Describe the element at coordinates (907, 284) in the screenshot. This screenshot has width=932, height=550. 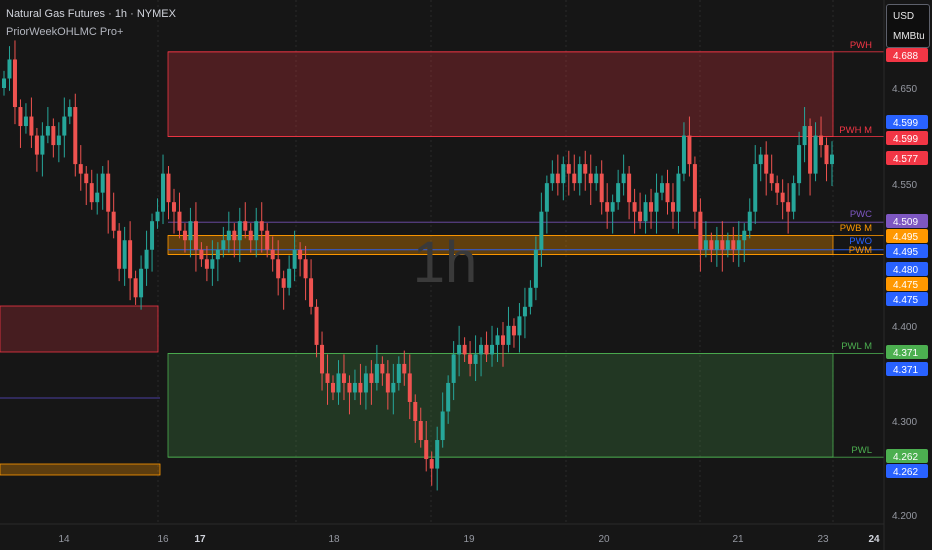
I see `price-badge: 4.475` at that location.